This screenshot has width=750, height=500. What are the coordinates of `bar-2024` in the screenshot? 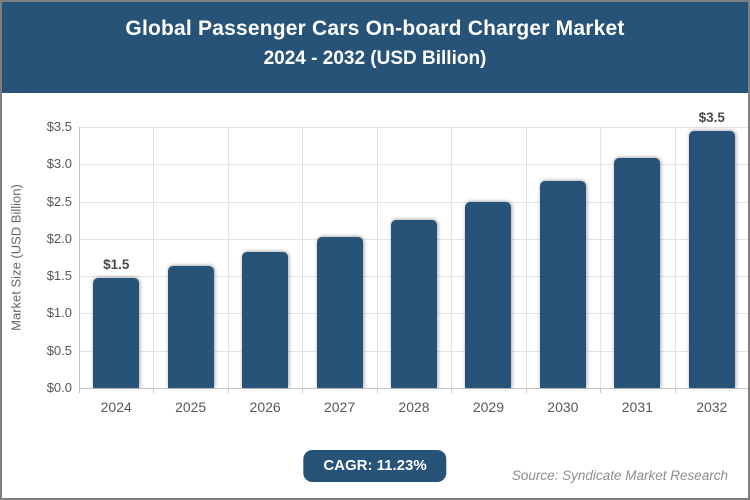 It's located at (116, 333).